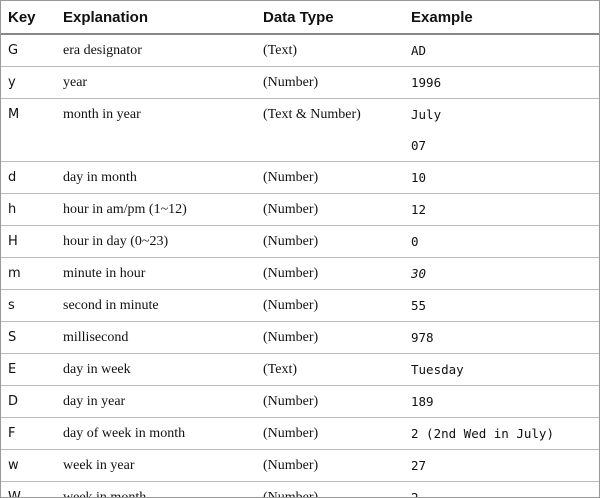 This screenshot has height=498, width=600. What do you see at coordinates (163, 82) in the screenshot?
I see `table-cell: year` at bounding box center [163, 82].